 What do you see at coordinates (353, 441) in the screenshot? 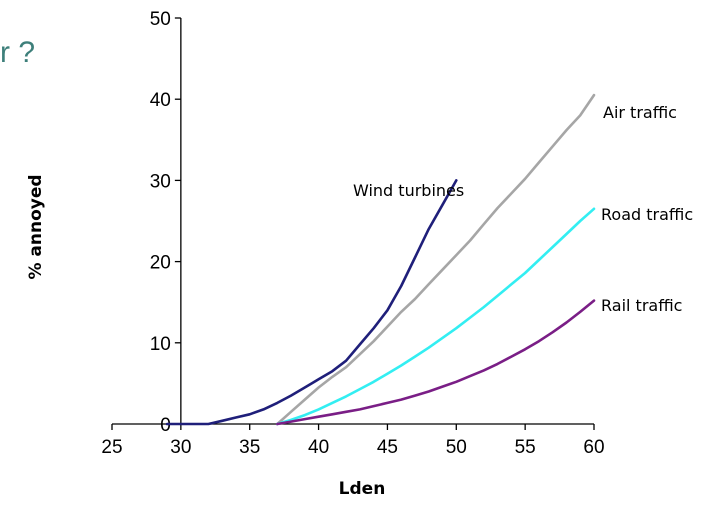
I see `x-ticks: 25 30 35 40 45 50 55 60` at bounding box center [353, 441].